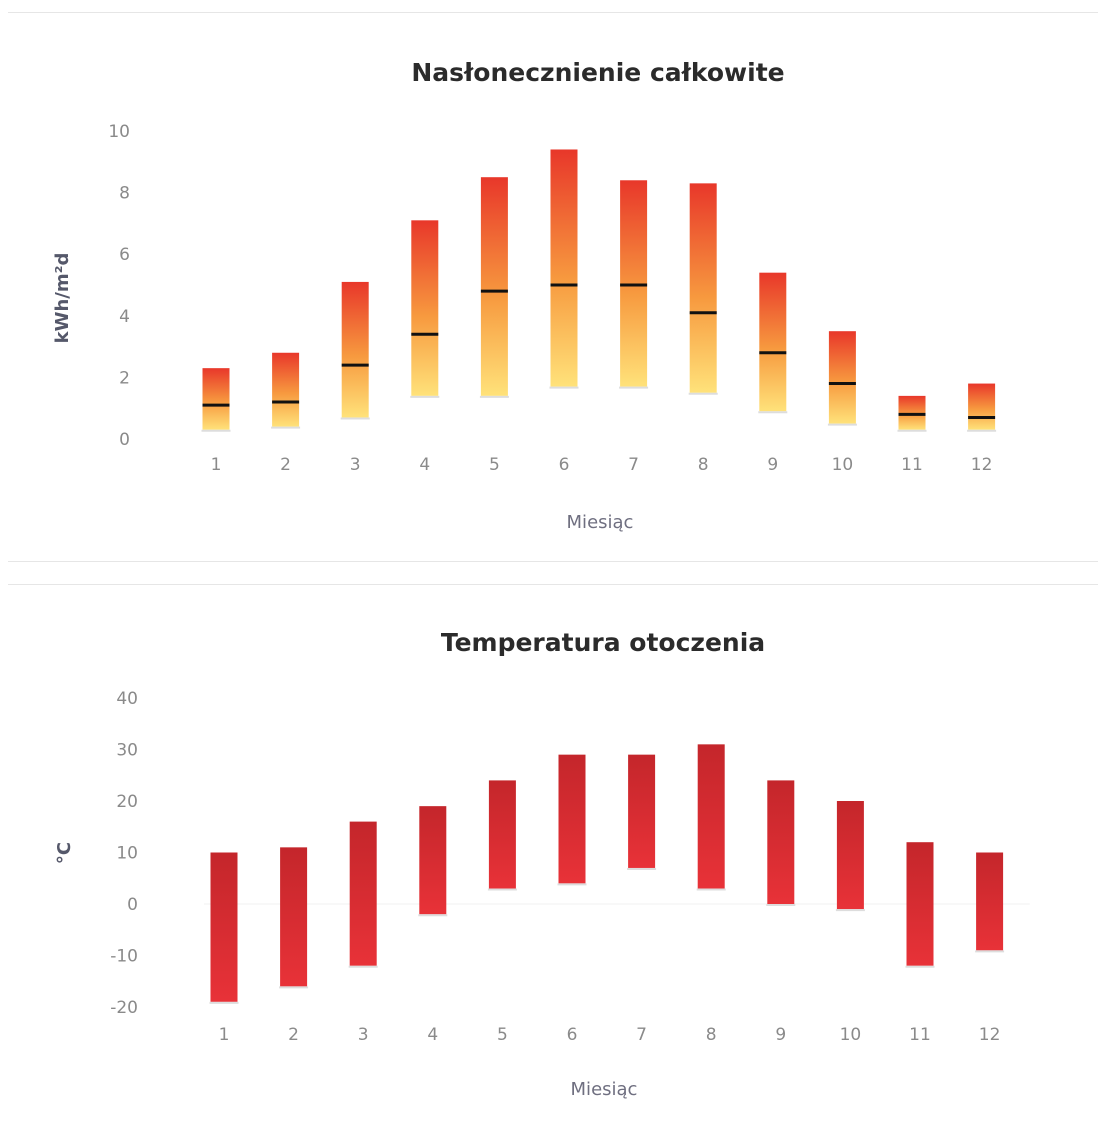 The image size is (1100, 1124). I want to click on chart-title: Temperatura otoczenia, so click(603, 642).